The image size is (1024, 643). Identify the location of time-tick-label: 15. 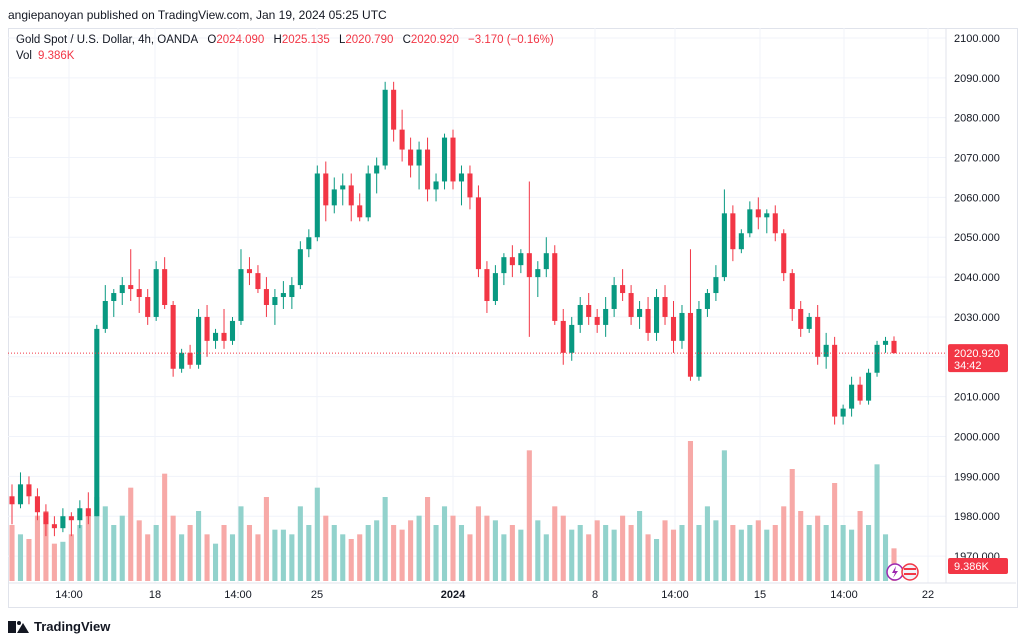
(760, 595).